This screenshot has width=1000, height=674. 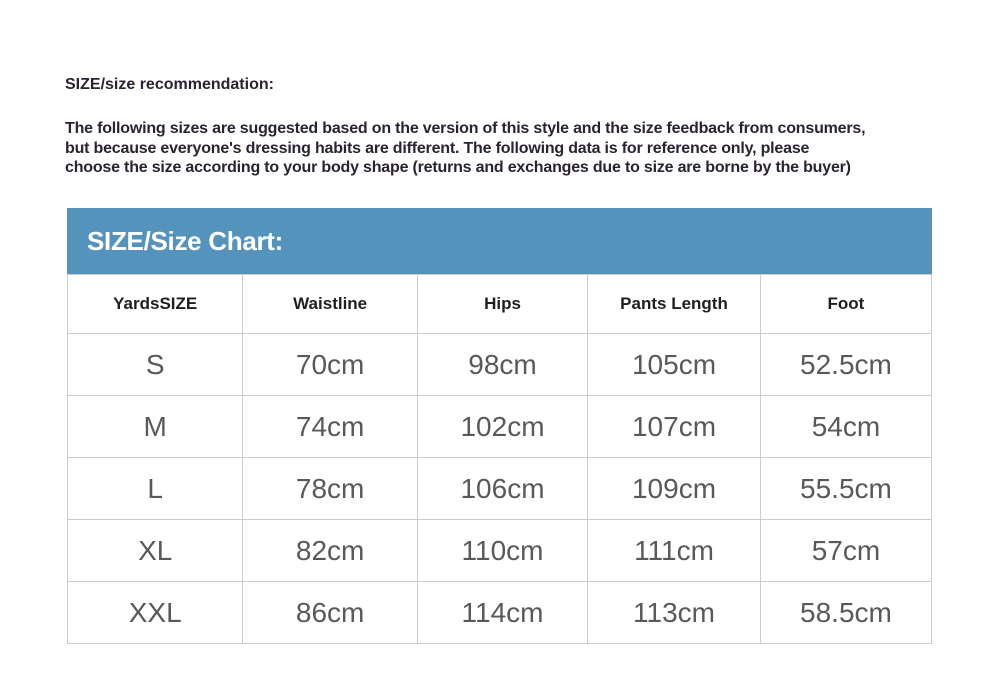 What do you see at coordinates (674, 304) in the screenshot?
I see `column-header-pants-length: Pants Length` at bounding box center [674, 304].